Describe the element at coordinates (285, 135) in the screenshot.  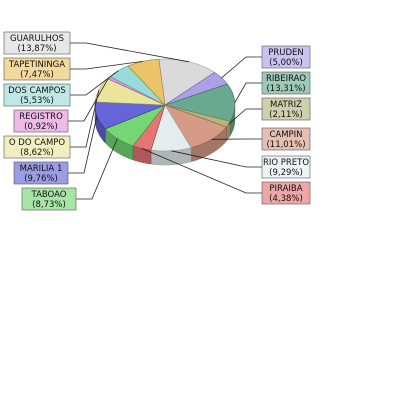
I see `label-name-campin: CAMPIN` at that location.